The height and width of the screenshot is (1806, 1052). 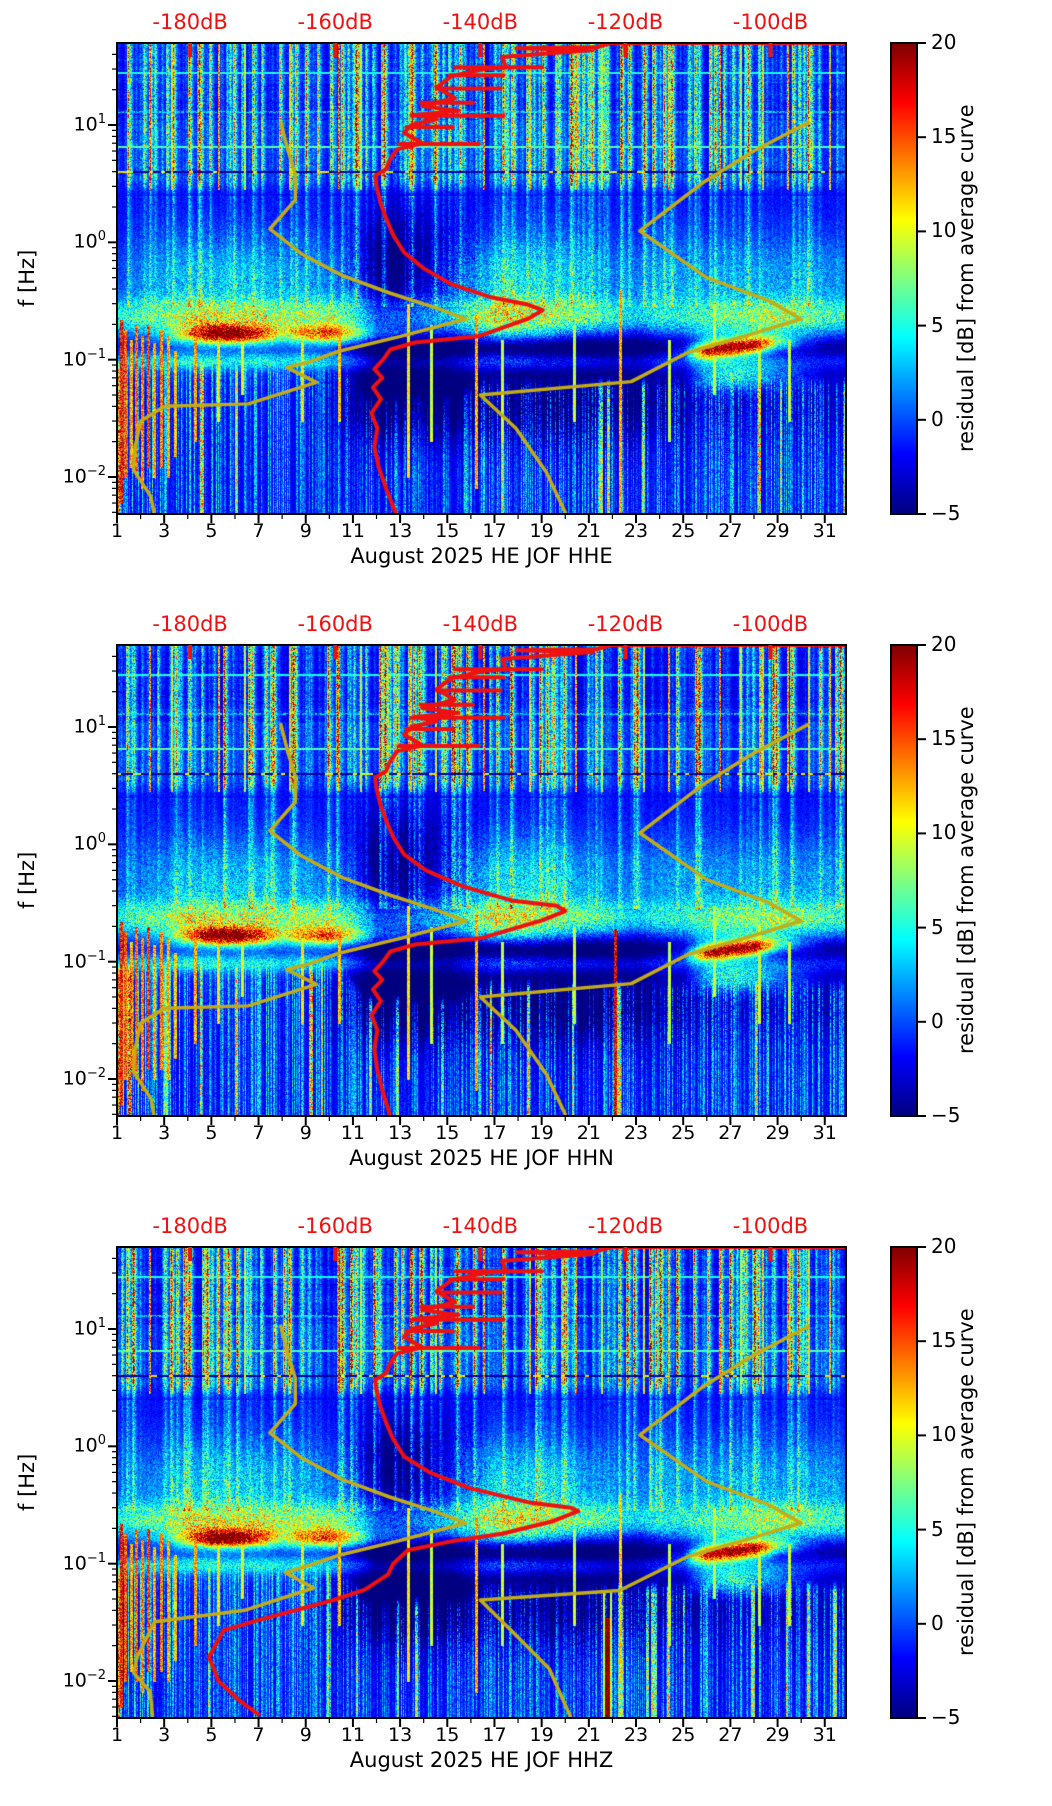 What do you see at coordinates (481, 1158) in the screenshot?
I see `x-axis-label: August 2025 HE JOF HHN` at bounding box center [481, 1158].